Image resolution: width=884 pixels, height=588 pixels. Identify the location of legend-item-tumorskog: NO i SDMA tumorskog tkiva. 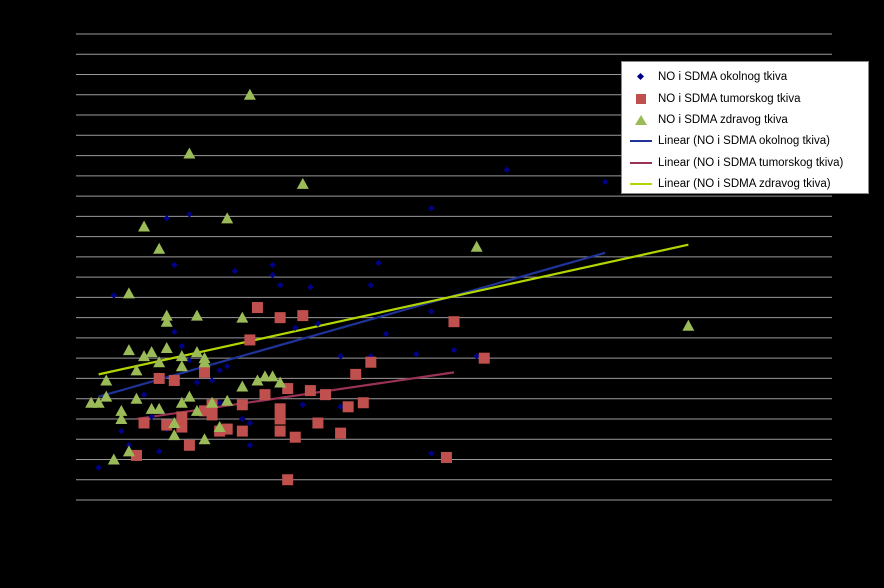
(714, 99).